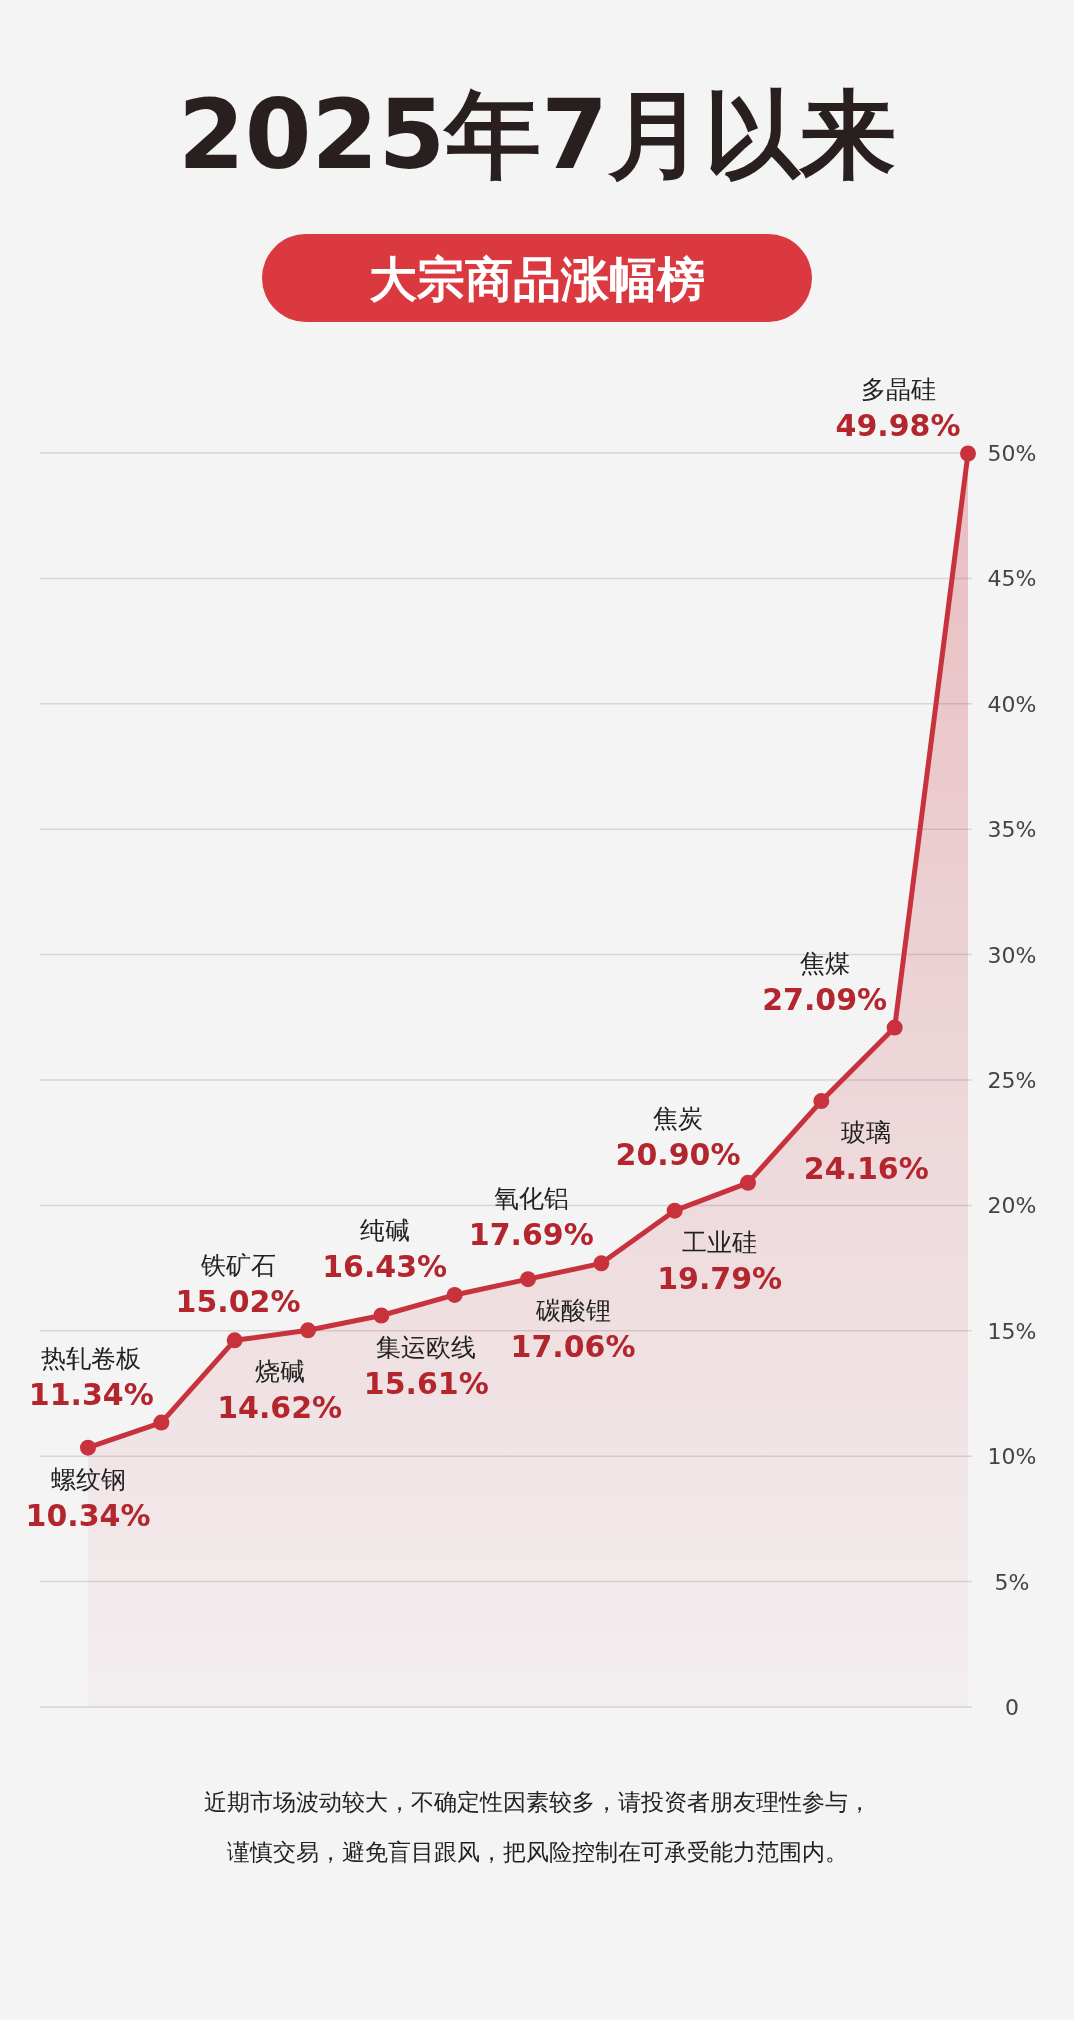 This screenshot has height=2020, width=1074. What do you see at coordinates (1012, 1080) in the screenshot?
I see `y-tick-label: 25%` at bounding box center [1012, 1080].